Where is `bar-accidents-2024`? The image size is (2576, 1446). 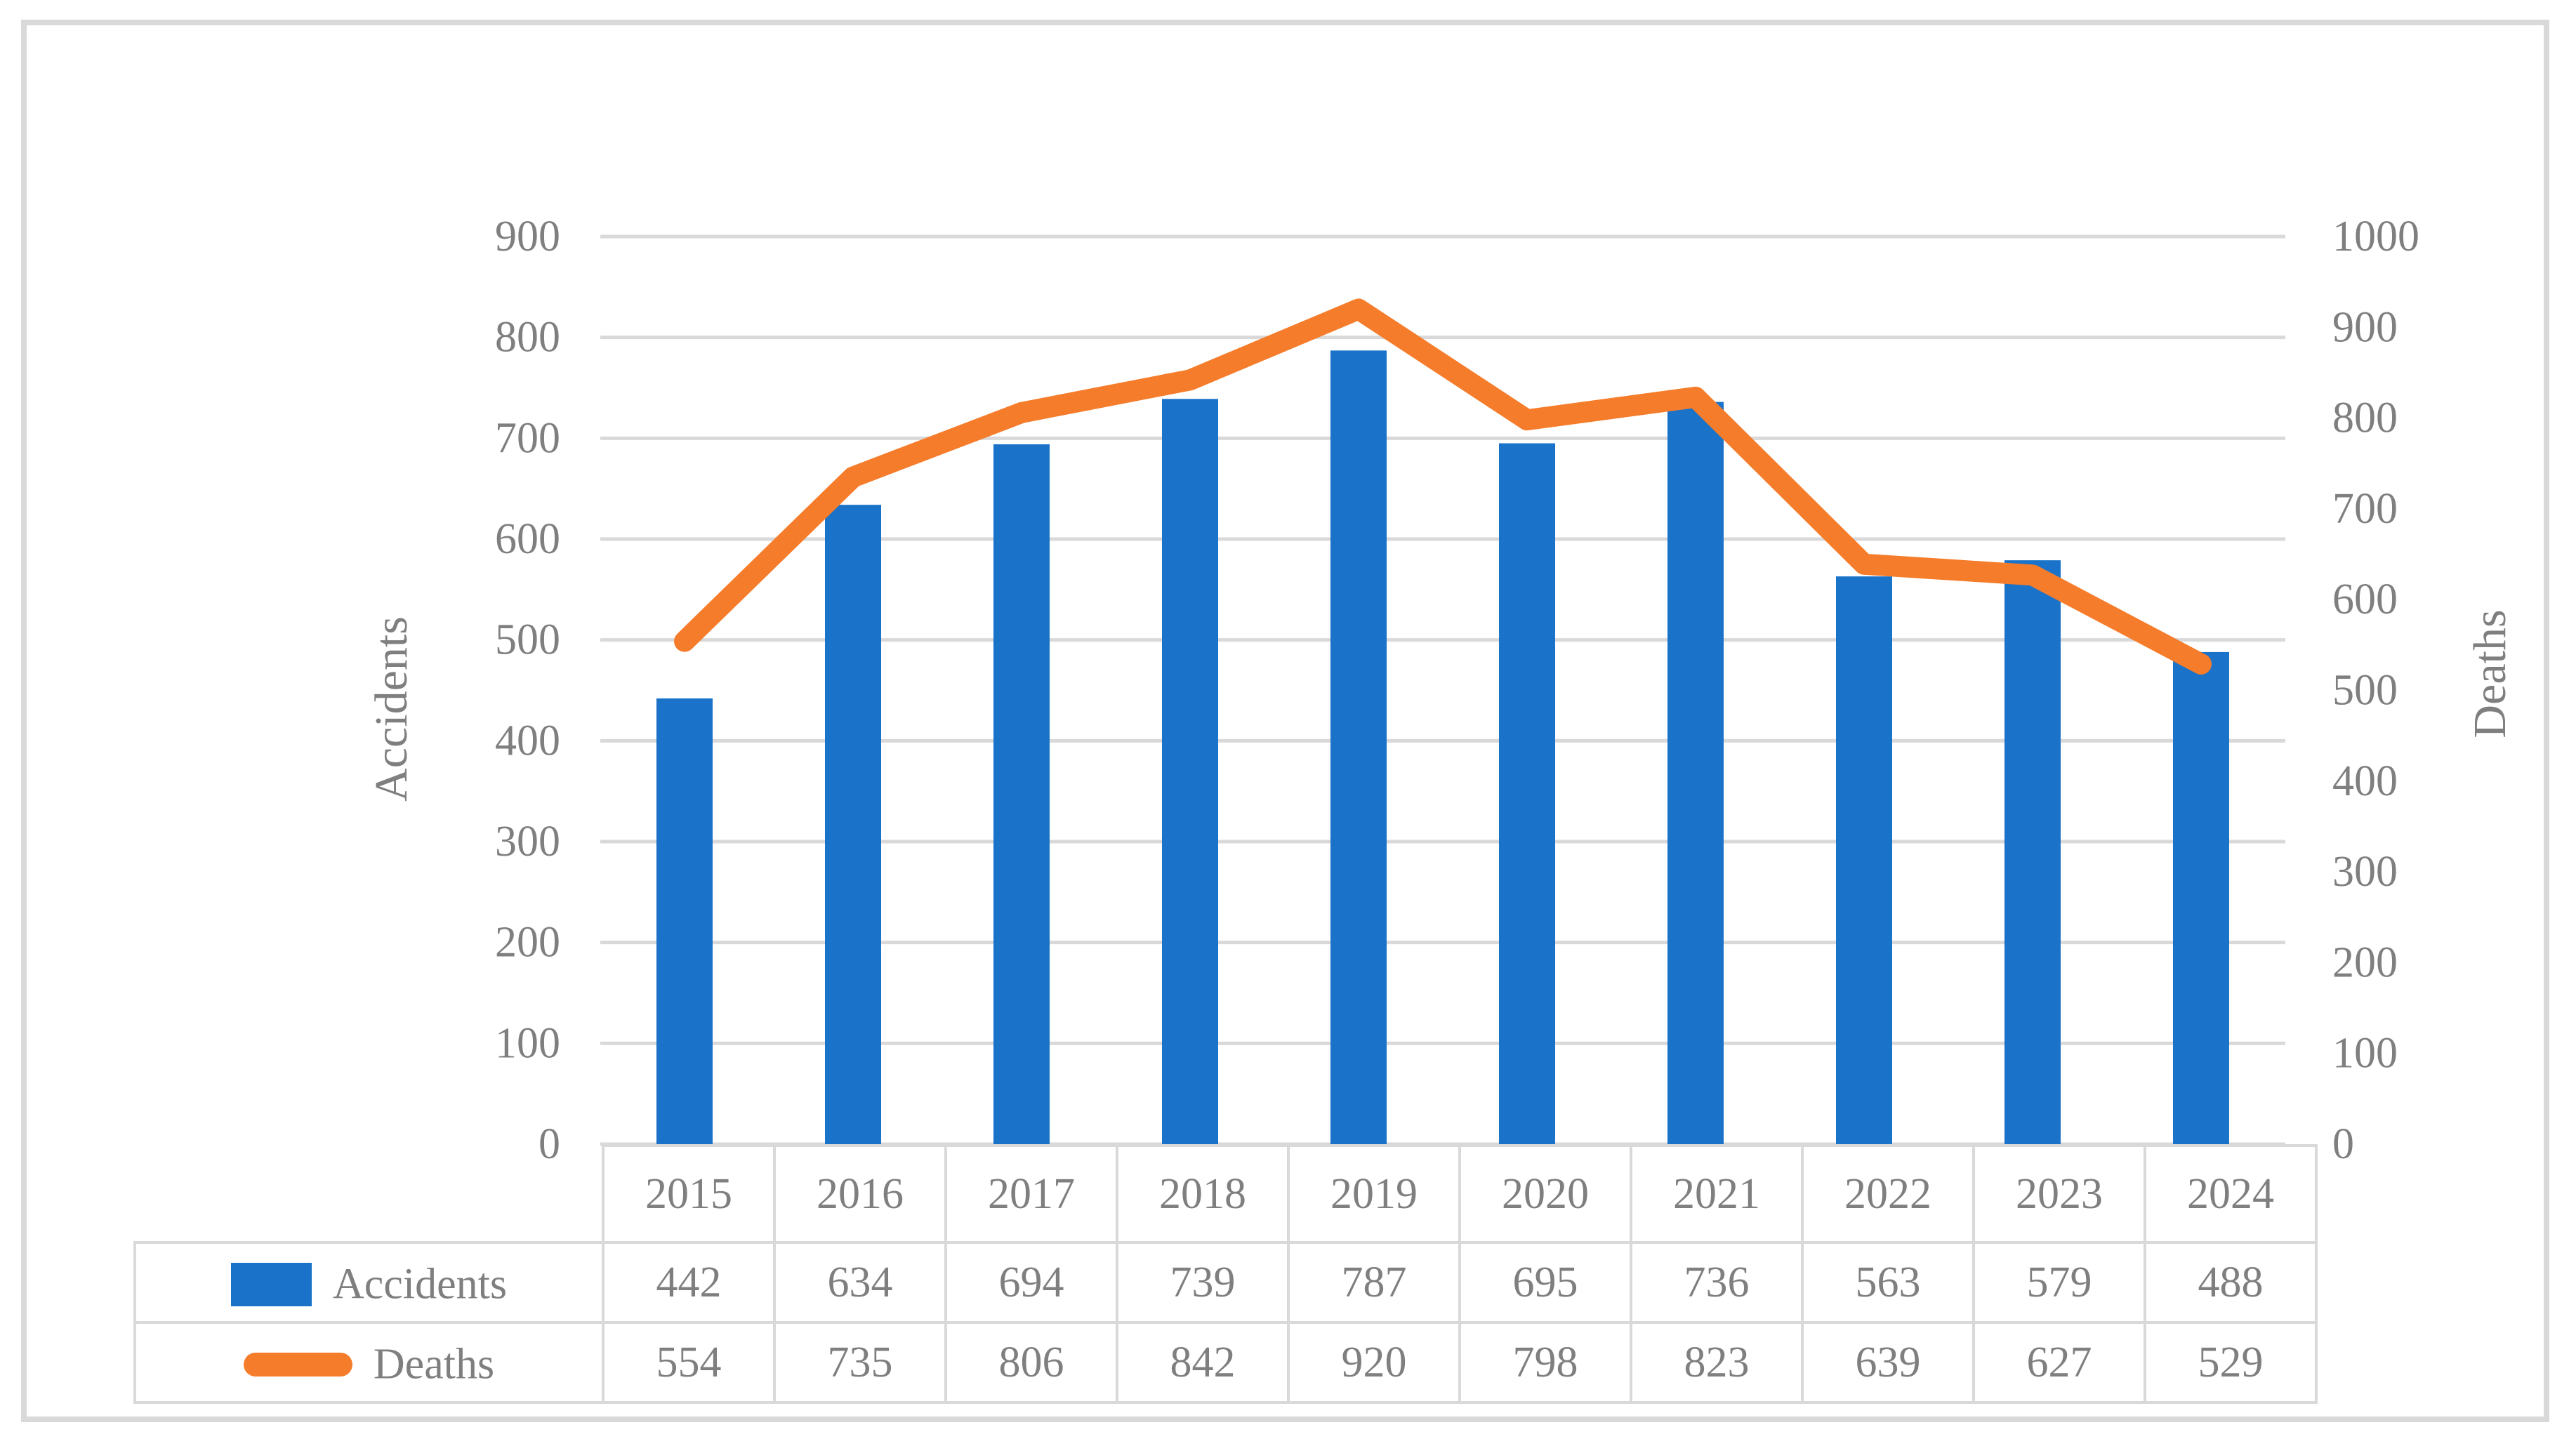
bar-accidents-2024 is located at coordinates (2201, 897).